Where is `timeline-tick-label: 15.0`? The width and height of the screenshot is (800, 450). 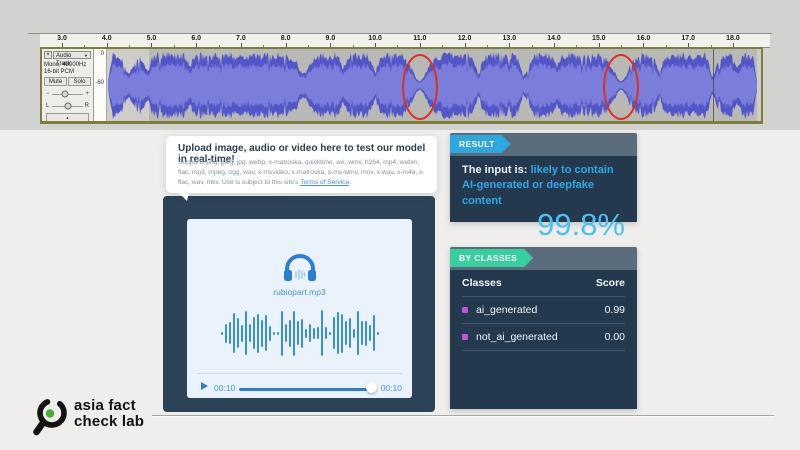
timeline-tick-label: 15.0 is located at coordinates (598, 38).